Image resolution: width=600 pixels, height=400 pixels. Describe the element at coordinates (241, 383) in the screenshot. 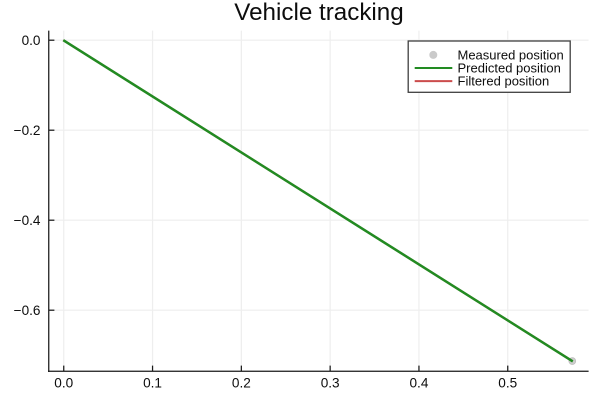

I see `svg-text: 0.2` at that location.